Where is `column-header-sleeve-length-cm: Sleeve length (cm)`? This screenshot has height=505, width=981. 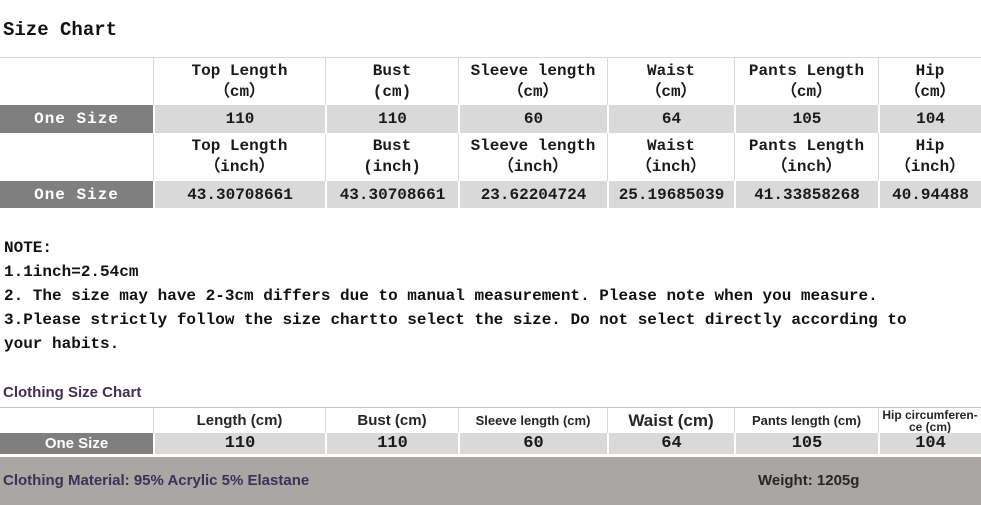 column-header-sleeve-length-cm: Sleeve length (cm) is located at coordinates (532, 420).